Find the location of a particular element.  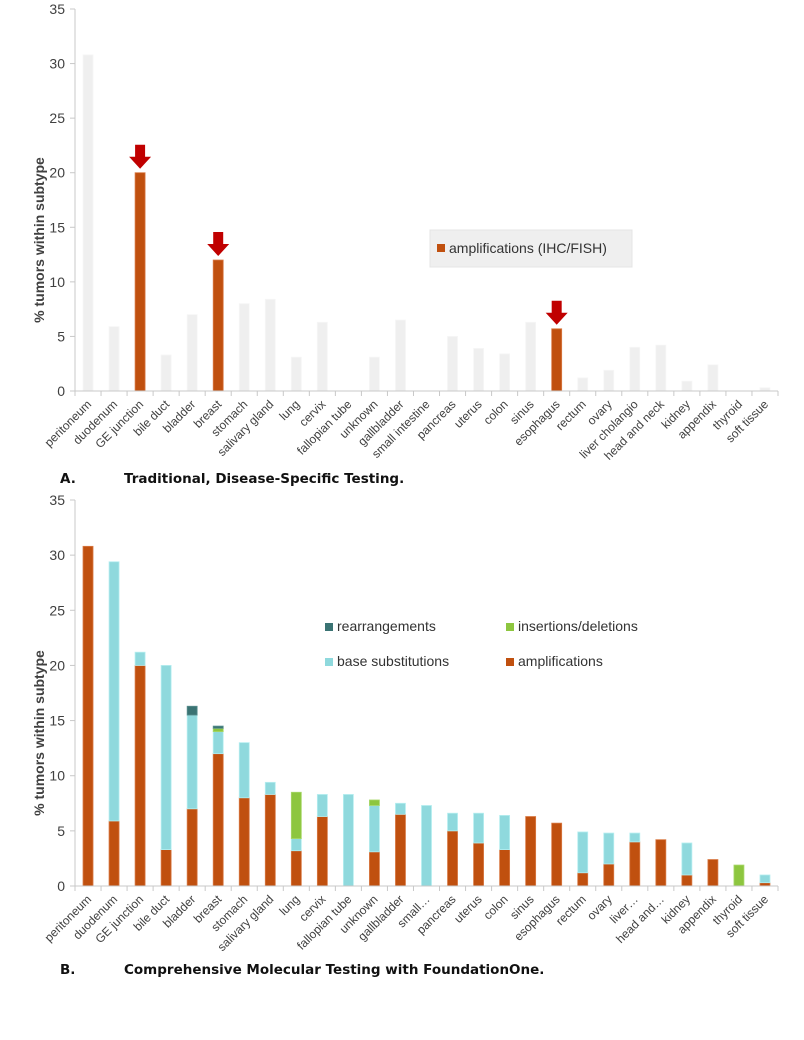

legend: amplifications (IHC/FISH) is located at coordinates (531, 248).